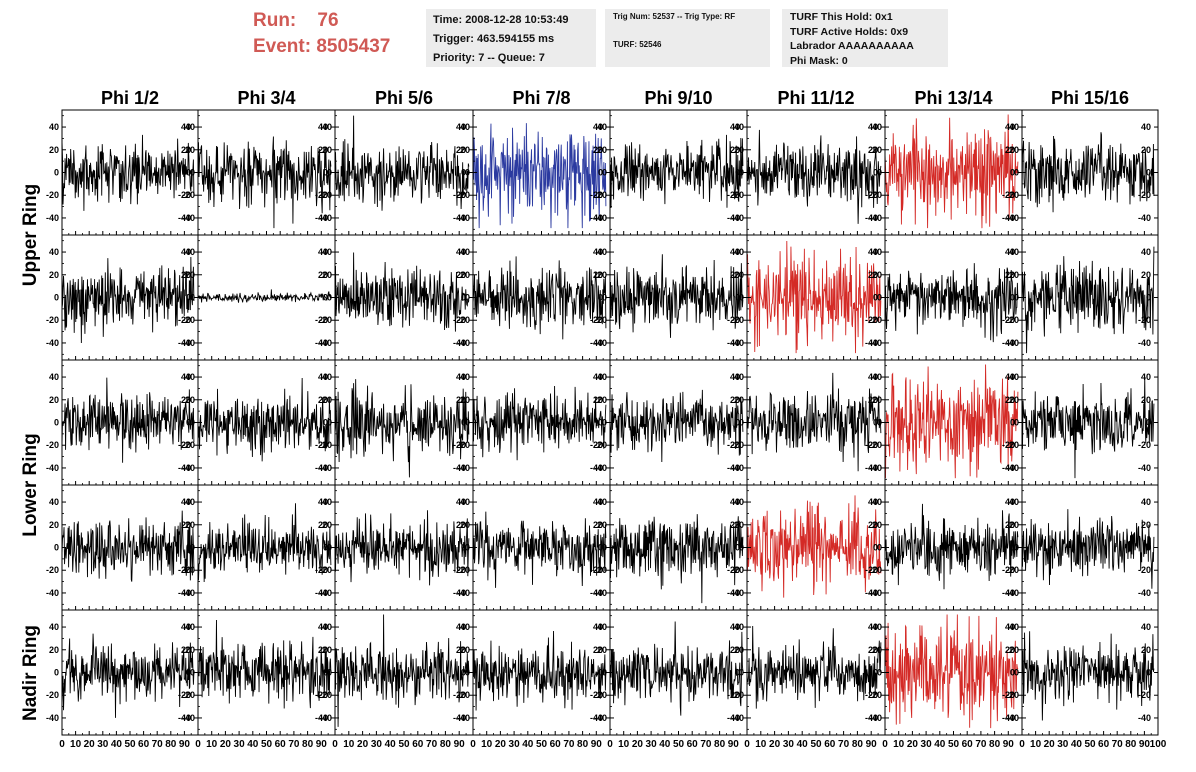 The height and width of the screenshot is (772, 1196). Describe the element at coordinates (1131, 744) in the screenshot. I see `x-tick-label: 80` at that location.